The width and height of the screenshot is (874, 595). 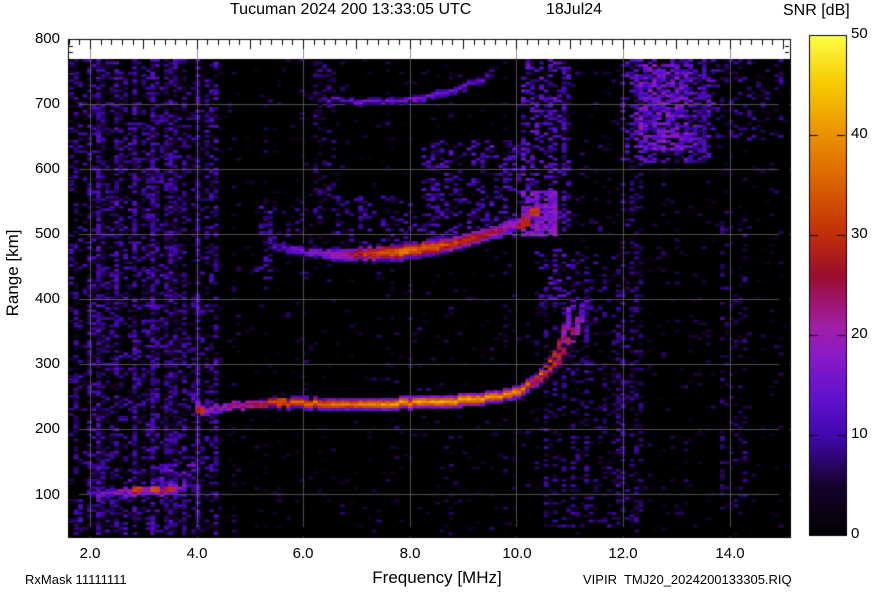 What do you see at coordinates (47, 38) in the screenshot?
I see `y-tick-800: 800` at bounding box center [47, 38].